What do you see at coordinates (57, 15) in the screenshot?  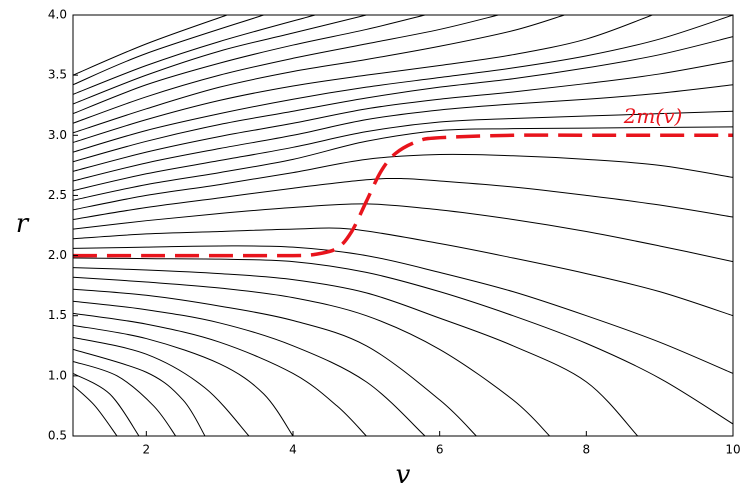 I see `y-tick-label: 4.0` at bounding box center [57, 15].